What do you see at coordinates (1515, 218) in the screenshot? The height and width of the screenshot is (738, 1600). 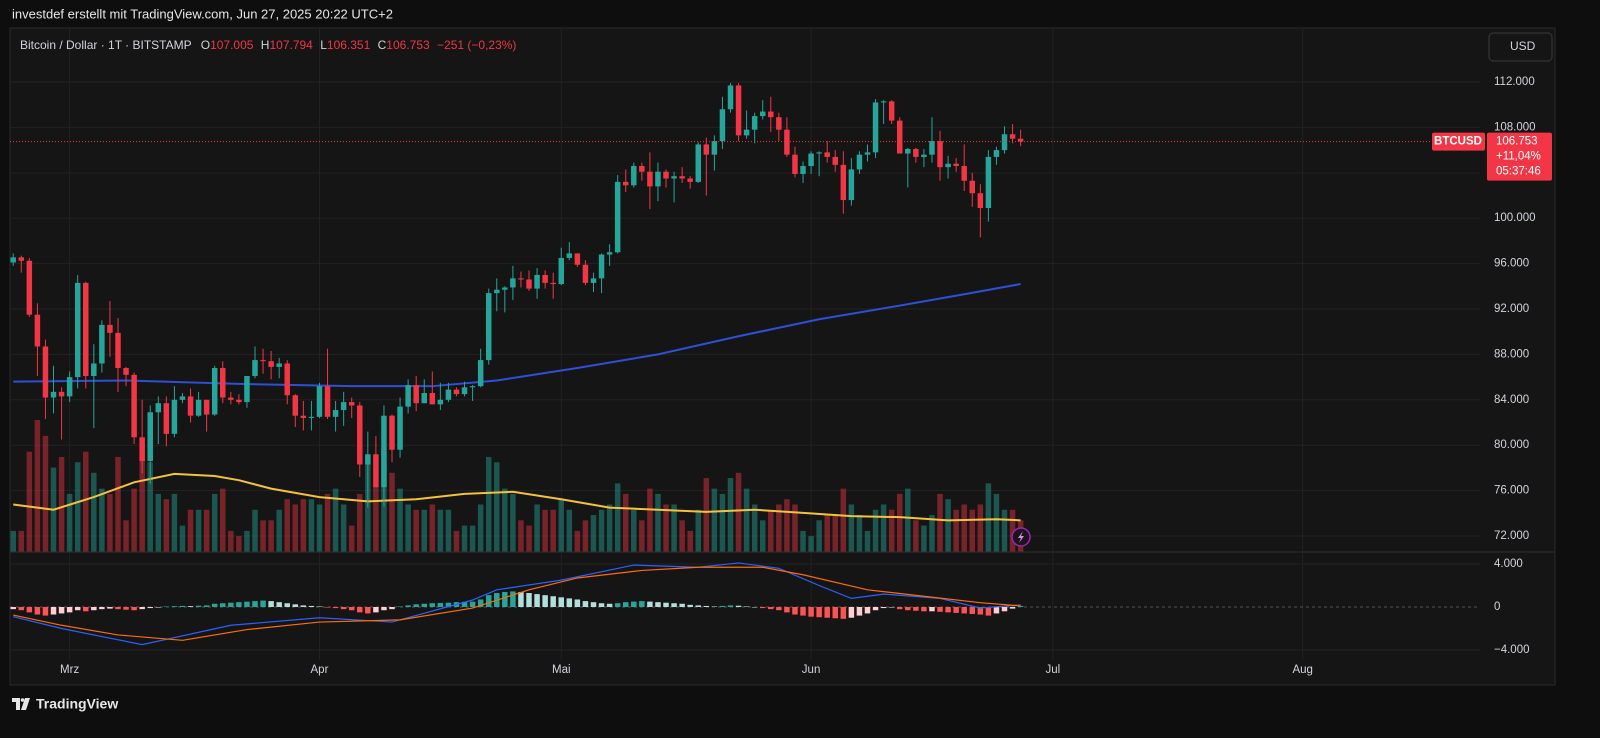 I see `y-tick-label: 100.000` at bounding box center [1515, 218].